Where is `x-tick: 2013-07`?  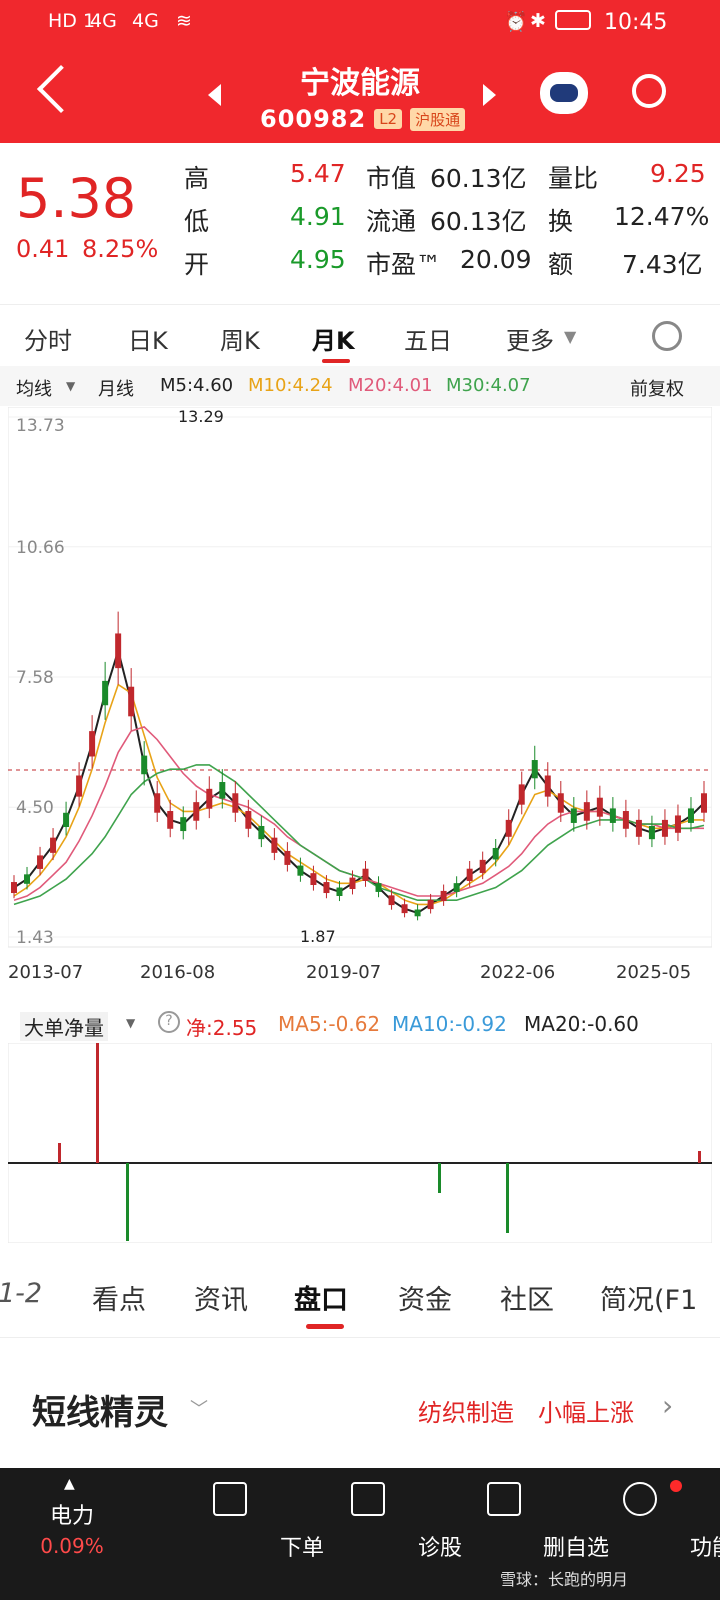
x-tick: 2013-07 is located at coordinates (46, 972).